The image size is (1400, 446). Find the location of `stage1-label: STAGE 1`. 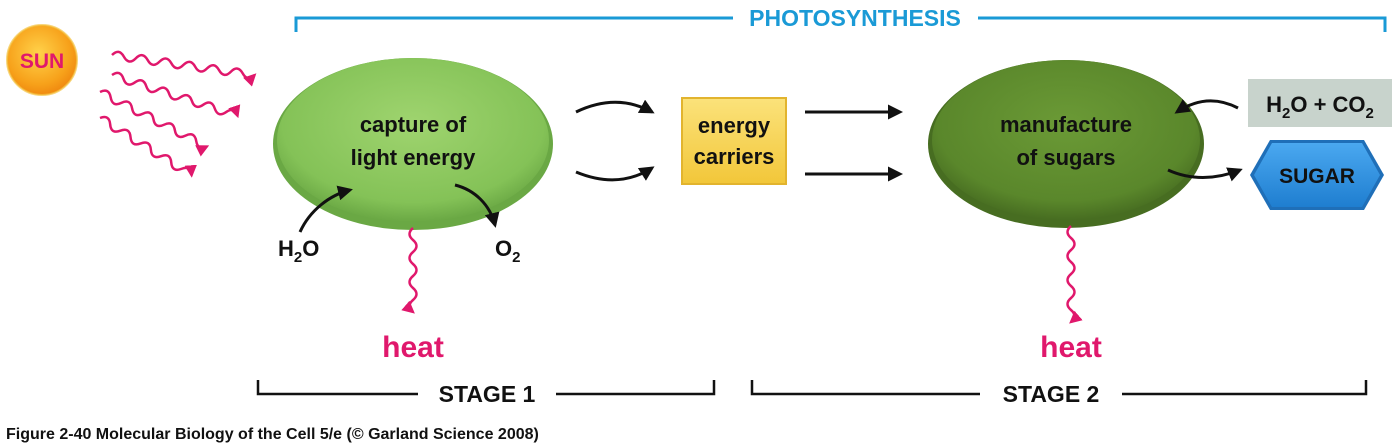

stage1-label: STAGE 1 is located at coordinates (487, 394).